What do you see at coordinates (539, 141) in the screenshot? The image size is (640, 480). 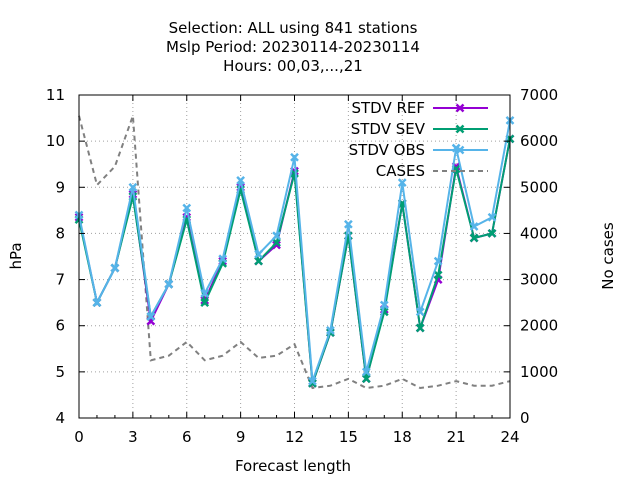 I see `y2-tick-label: 6000` at bounding box center [539, 141].